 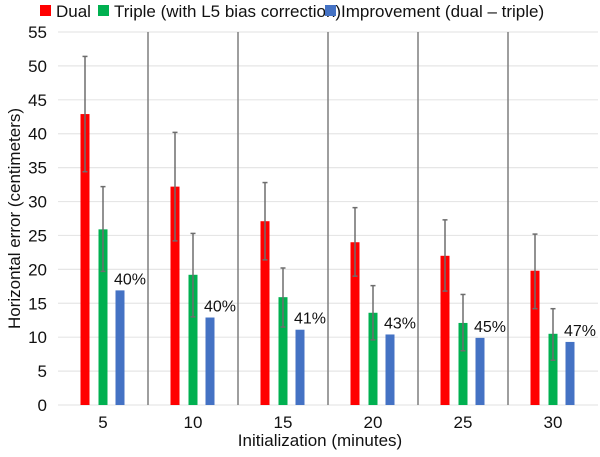 What do you see at coordinates (37, 202) in the screenshot?
I see `y-tick-label: 30` at bounding box center [37, 202].